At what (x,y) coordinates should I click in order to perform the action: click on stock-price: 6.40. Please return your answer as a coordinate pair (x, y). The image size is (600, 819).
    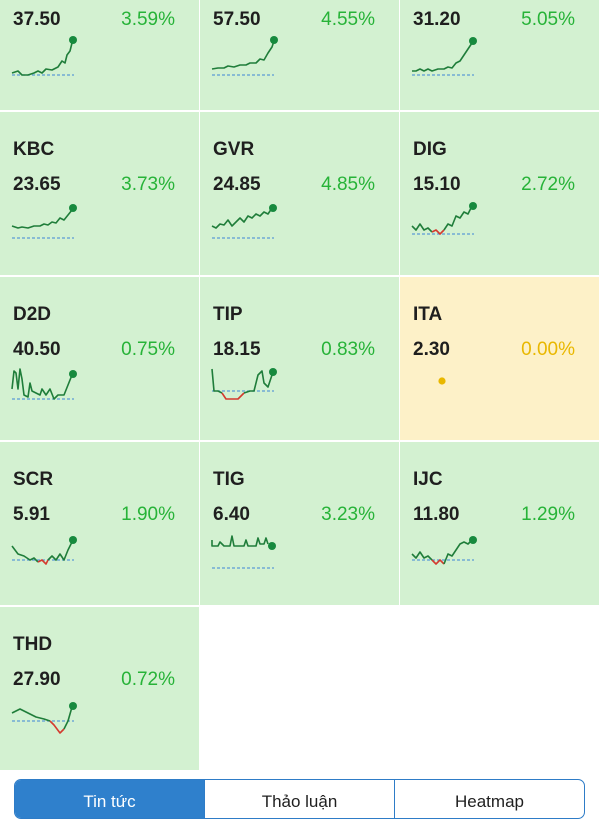
    Looking at the image, I should click on (231, 514).